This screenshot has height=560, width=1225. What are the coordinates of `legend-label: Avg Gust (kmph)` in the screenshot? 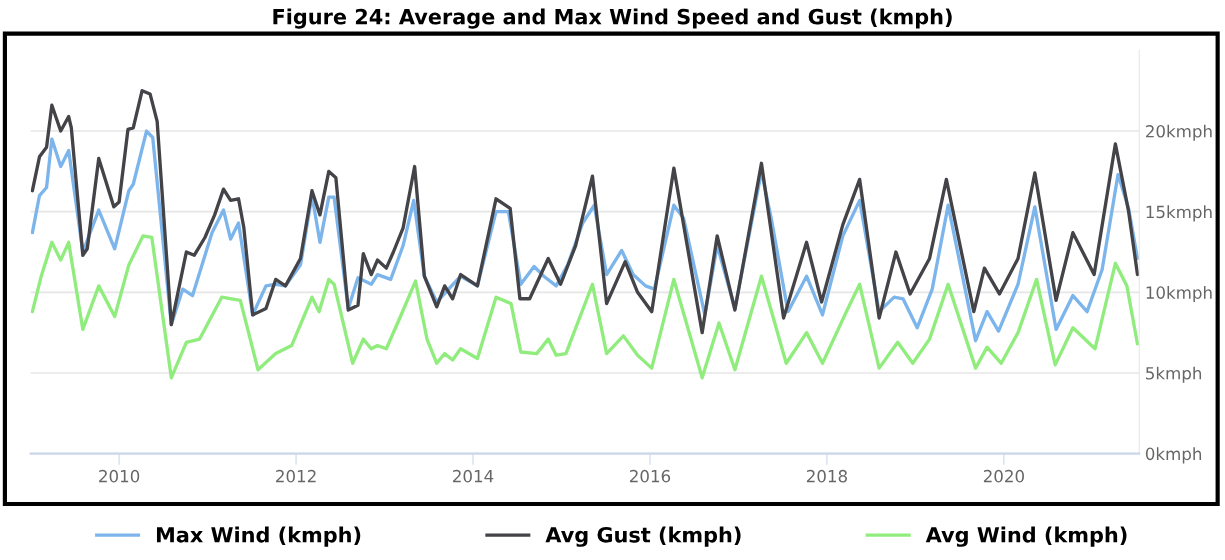 It's located at (643, 536).